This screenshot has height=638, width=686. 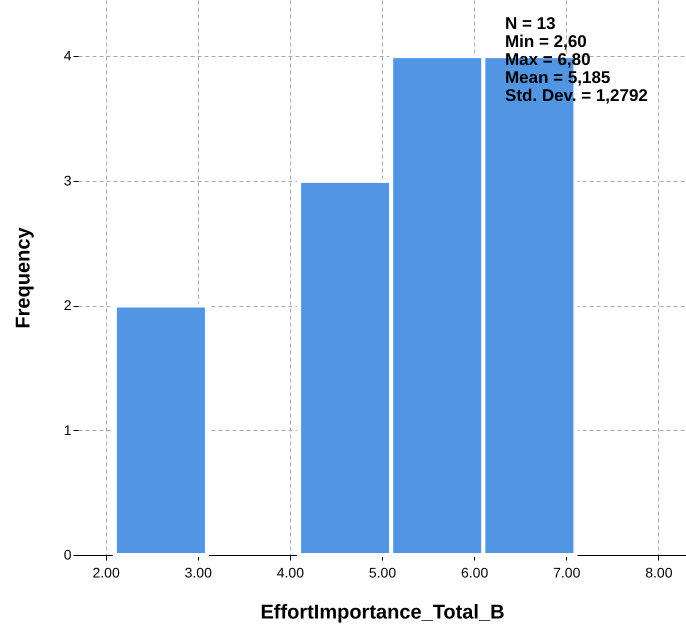 I want to click on x-axis-title: EffortImportance_Total_B, so click(x=382, y=613).